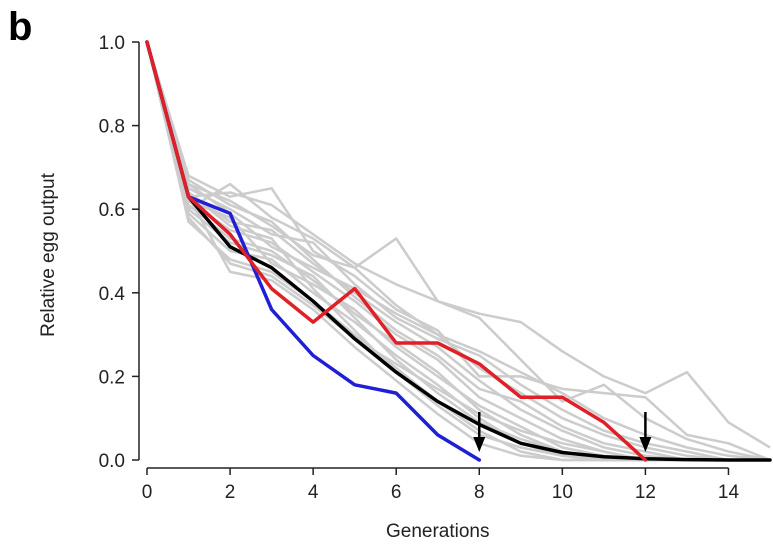  Describe the element at coordinates (645, 492) in the screenshot. I see `x-tick-label: 12` at that location.